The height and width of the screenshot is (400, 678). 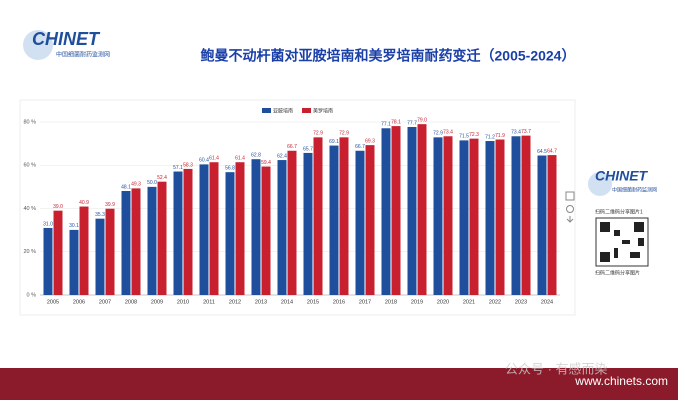 What do you see at coordinates (313, 302) in the screenshot?
I see `x-tick-label: 2015` at bounding box center [313, 302].